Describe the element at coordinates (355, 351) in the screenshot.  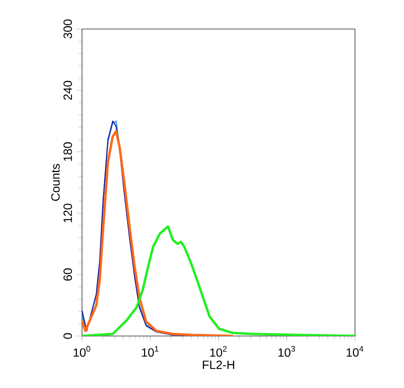
I see `x-tick-label: 10$^{4}$` at that location.